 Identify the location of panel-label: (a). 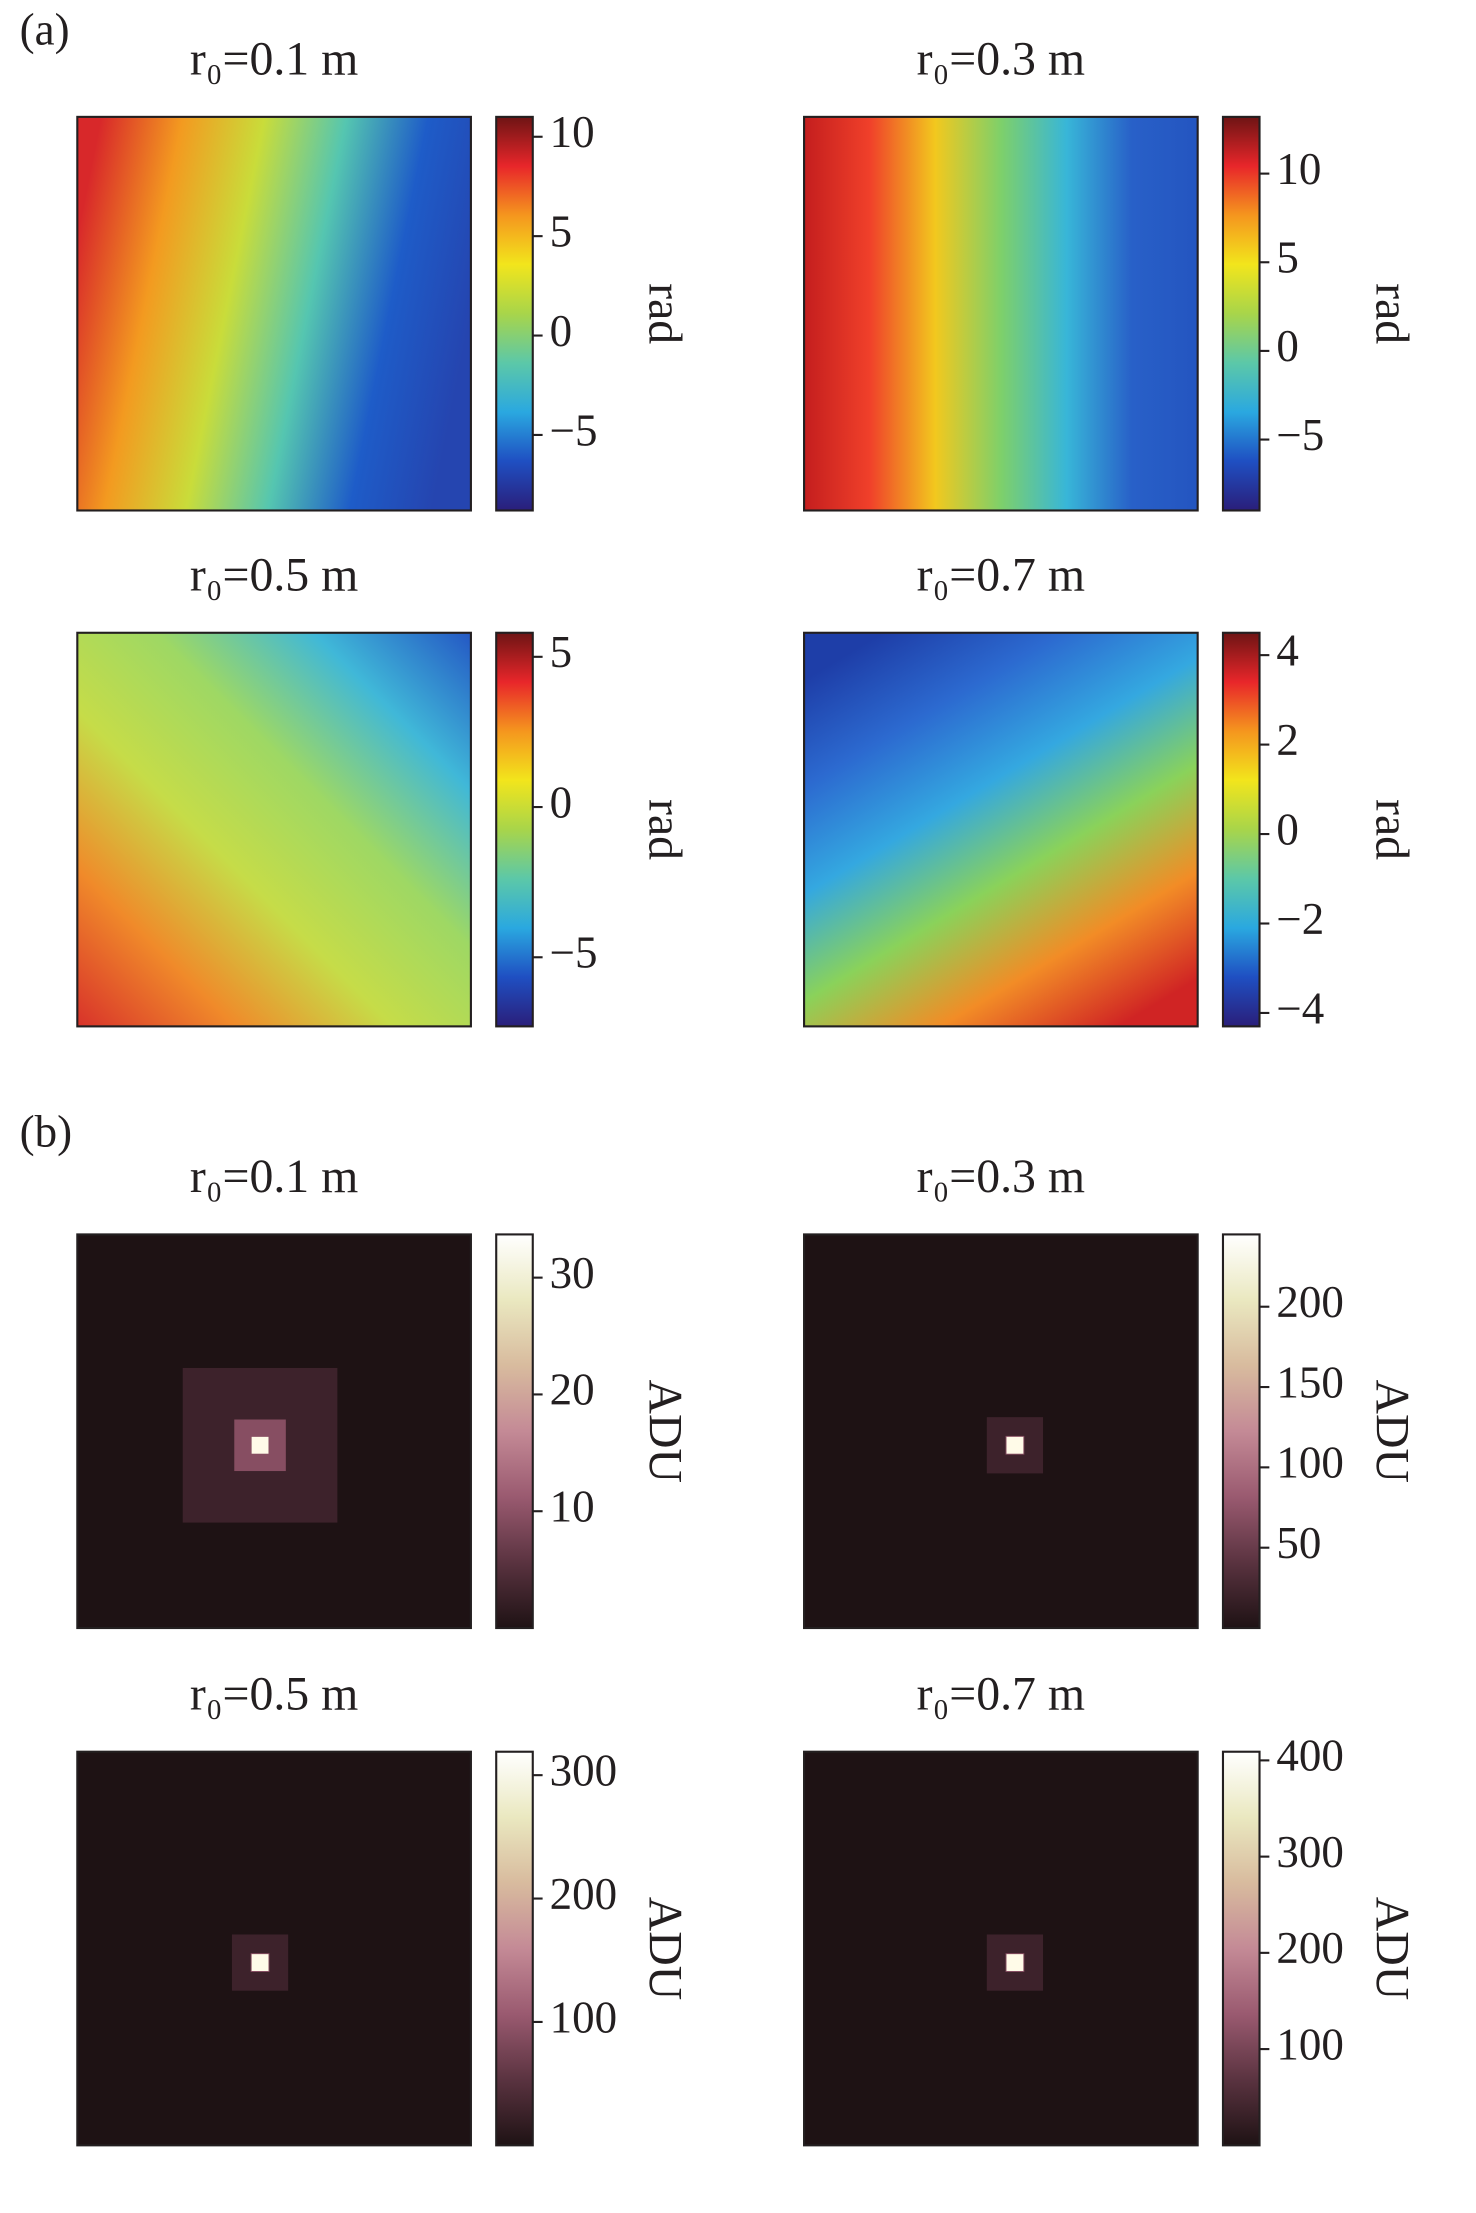
(45, 29).